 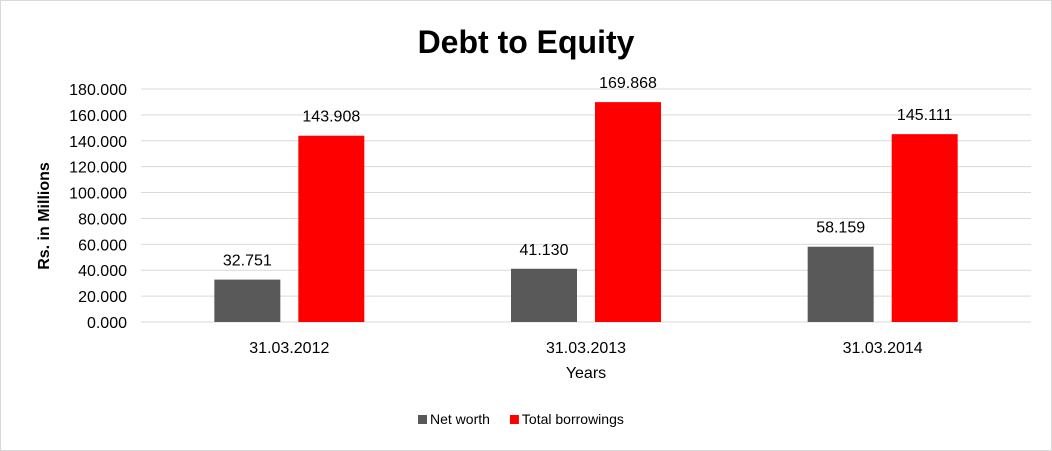 I want to click on data-label: 58.159, so click(x=840, y=228).